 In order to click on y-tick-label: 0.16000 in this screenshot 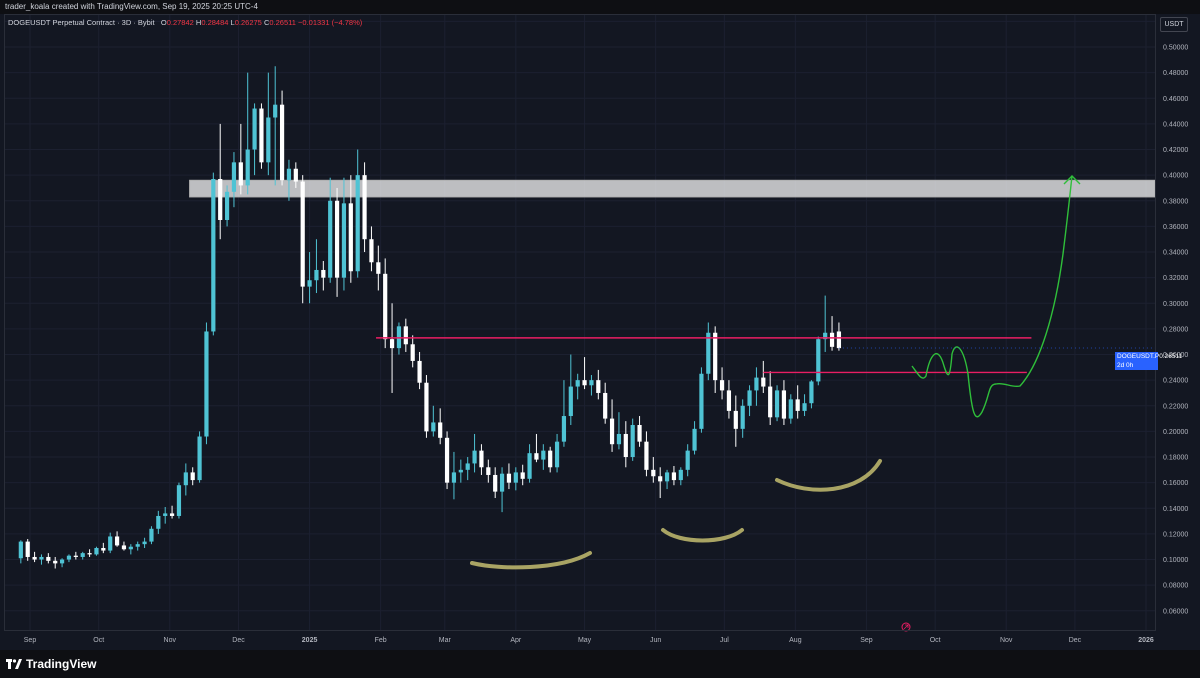, I will do `click(1175, 483)`.